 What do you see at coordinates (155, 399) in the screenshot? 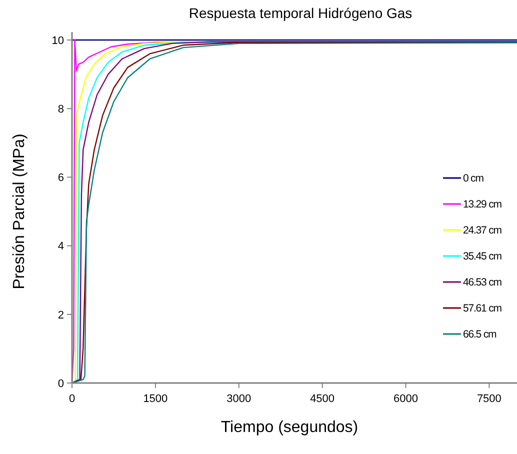
I see `x-tick-label: 1500` at bounding box center [155, 399].